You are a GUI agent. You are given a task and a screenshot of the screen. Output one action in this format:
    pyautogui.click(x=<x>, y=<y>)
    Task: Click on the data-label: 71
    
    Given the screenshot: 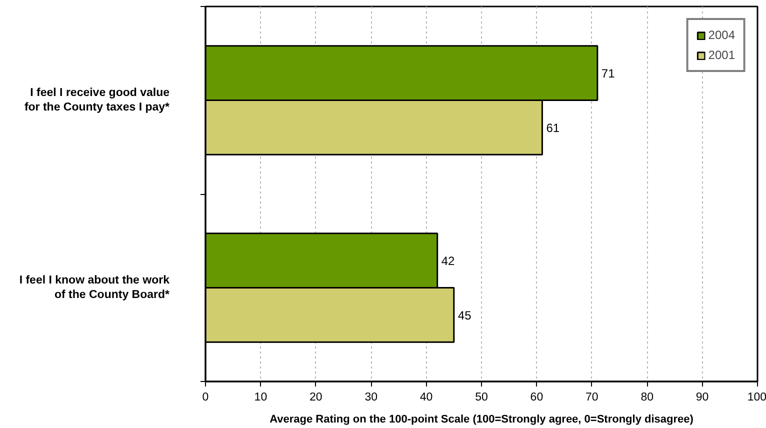 What is the action you would take?
    pyautogui.click(x=608, y=73)
    